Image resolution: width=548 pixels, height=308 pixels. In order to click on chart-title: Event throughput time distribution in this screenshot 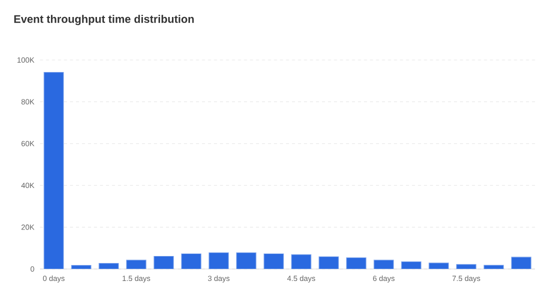, I will do `click(104, 20)`.